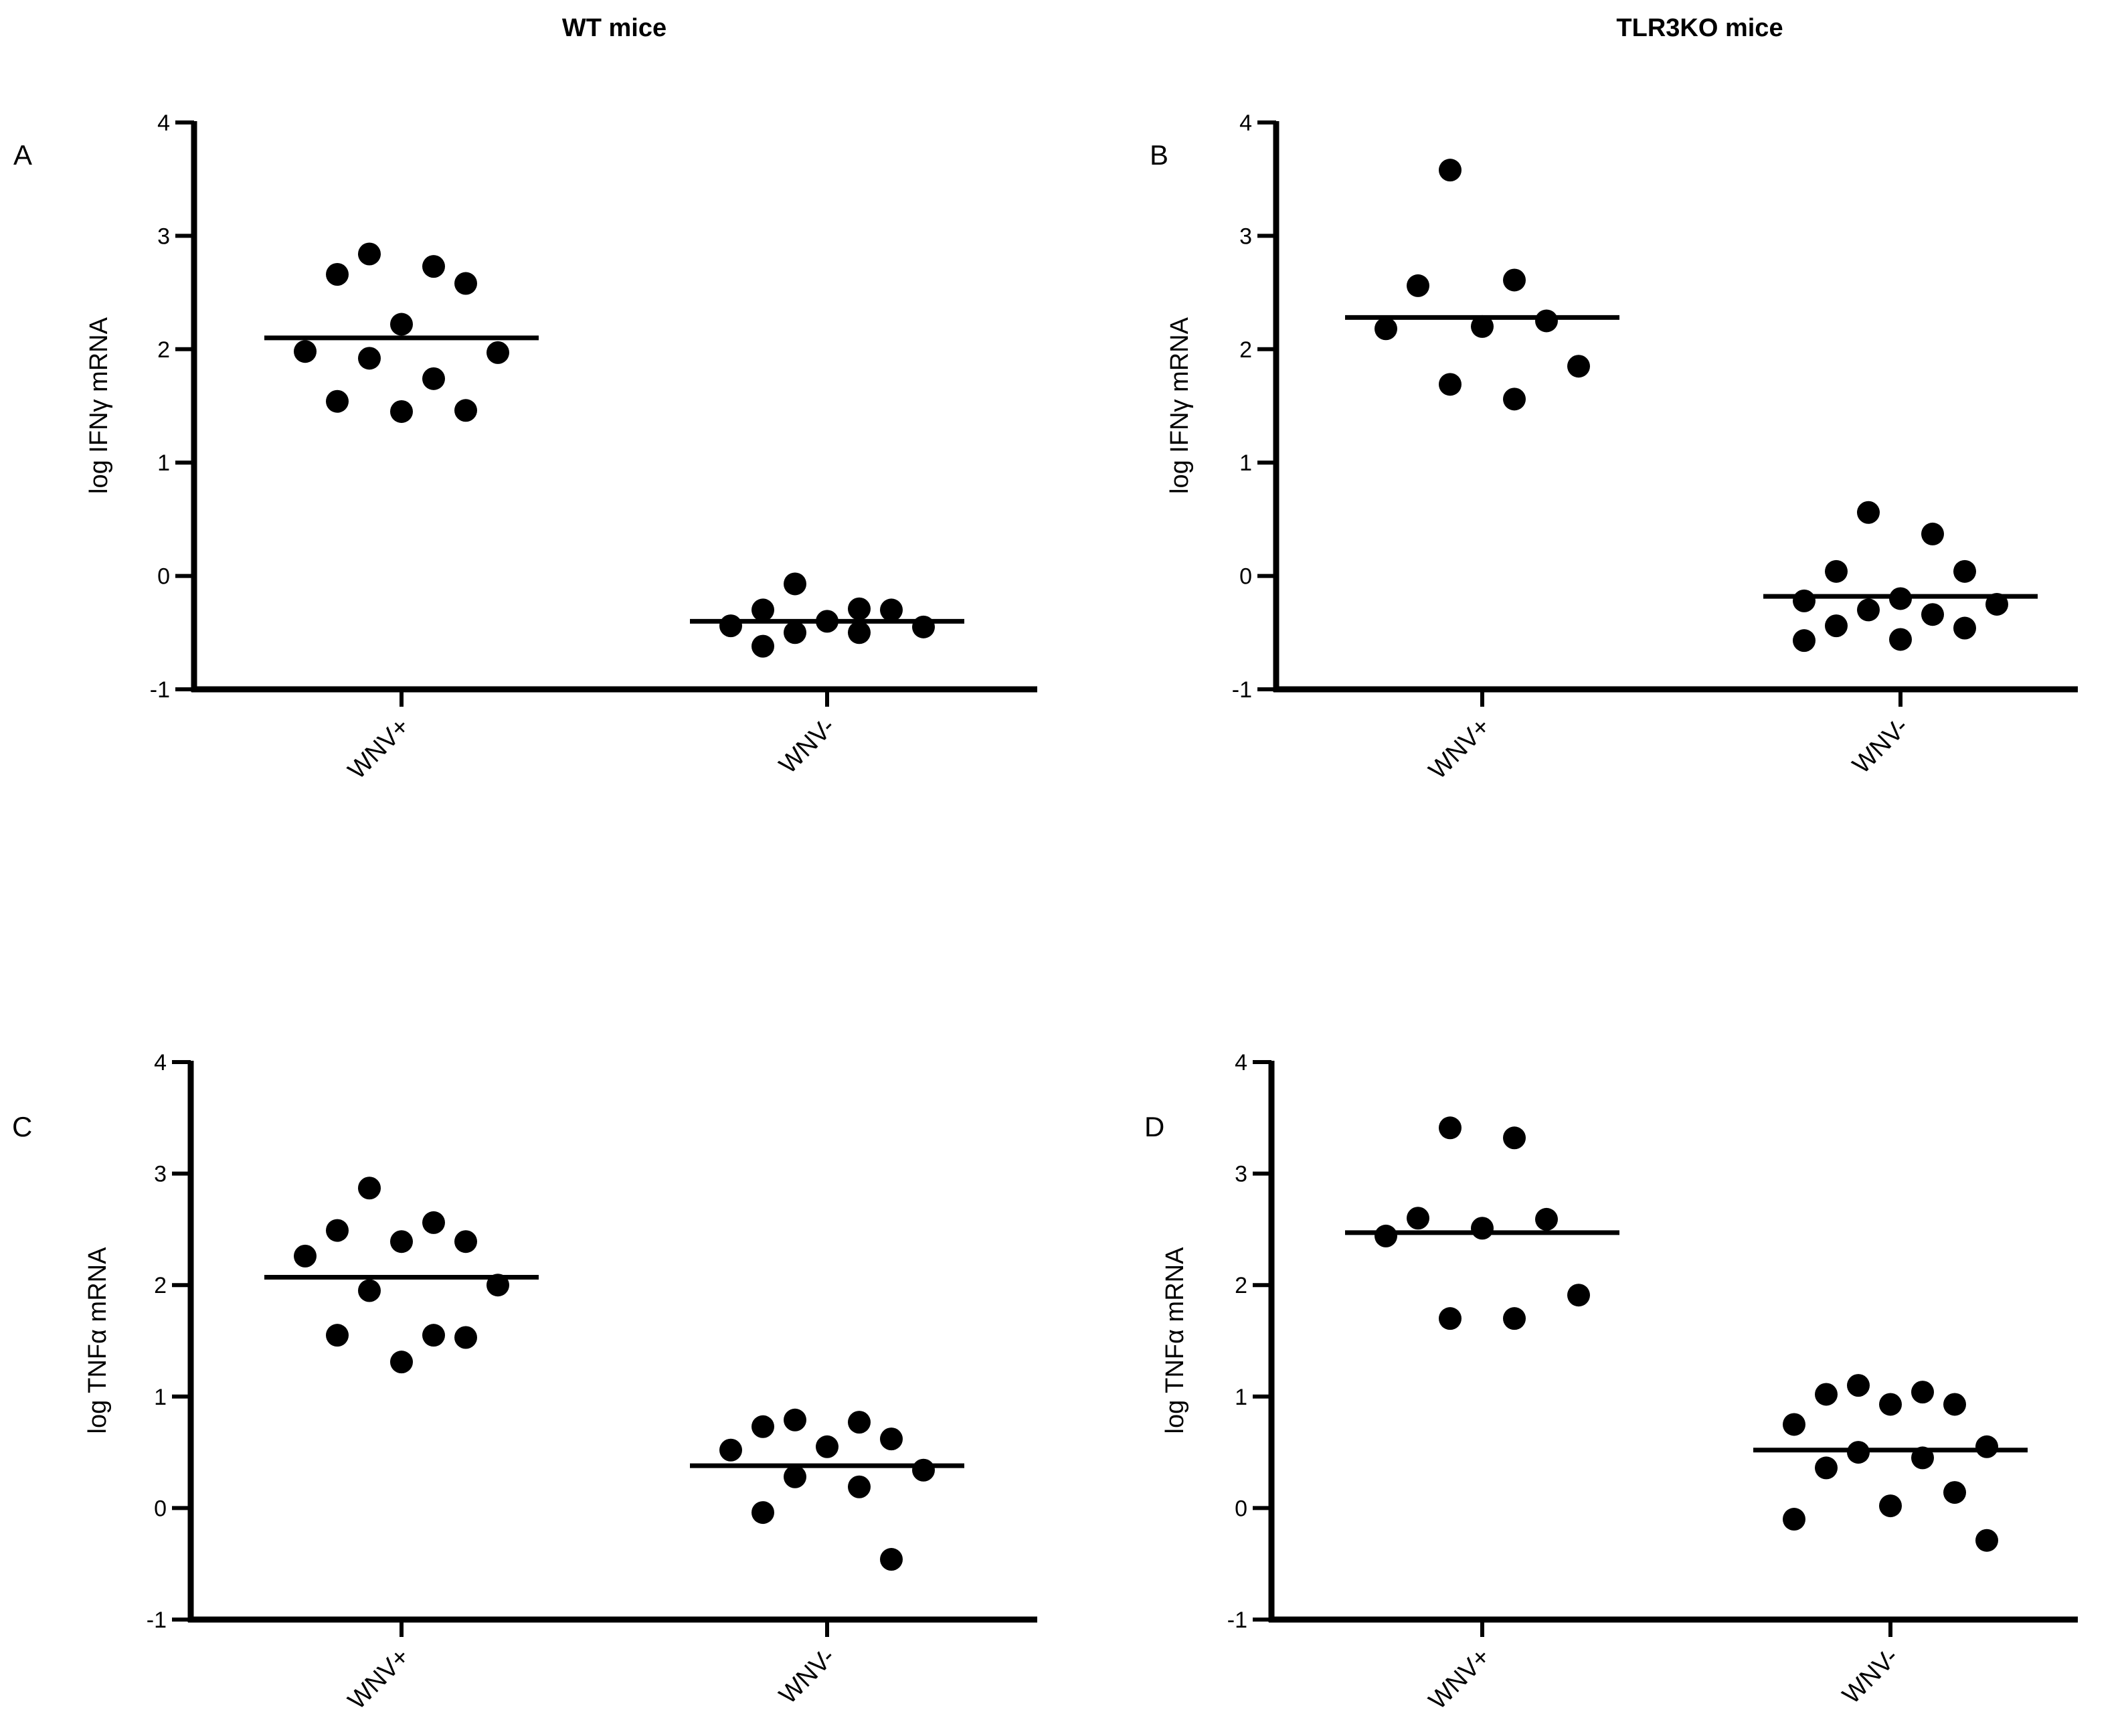 This screenshot has height=1736, width=2124. I want to click on column-title-wt: WT mice, so click(614, 28).